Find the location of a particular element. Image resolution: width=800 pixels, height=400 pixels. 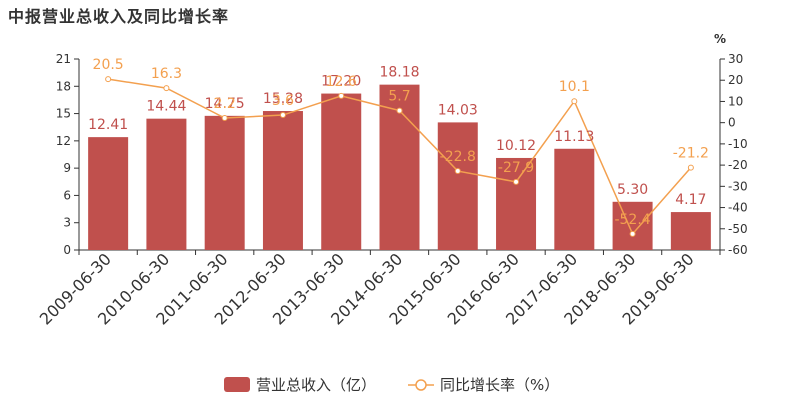

left-tick-label: 15 is located at coordinates (63, 114).